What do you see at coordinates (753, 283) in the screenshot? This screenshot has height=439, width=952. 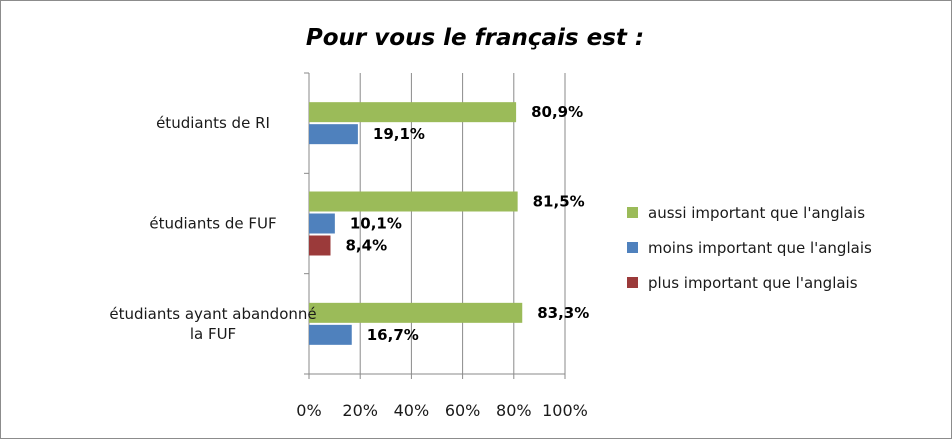 I see `legend-label: plus important que l'anglais` at bounding box center [753, 283].